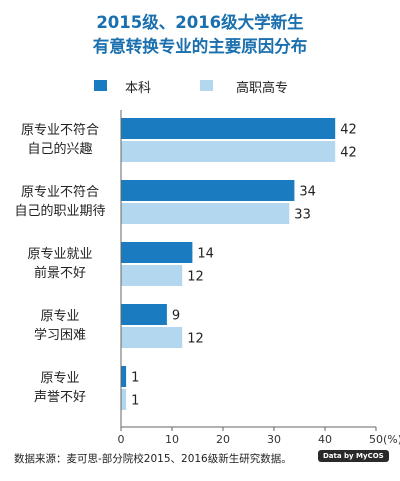 This screenshot has width=400, height=481. What do you see at coordinates (391, 439) in the screenshot?
I see `x-axis-unit: (%)` at bounding box center [391, 439].